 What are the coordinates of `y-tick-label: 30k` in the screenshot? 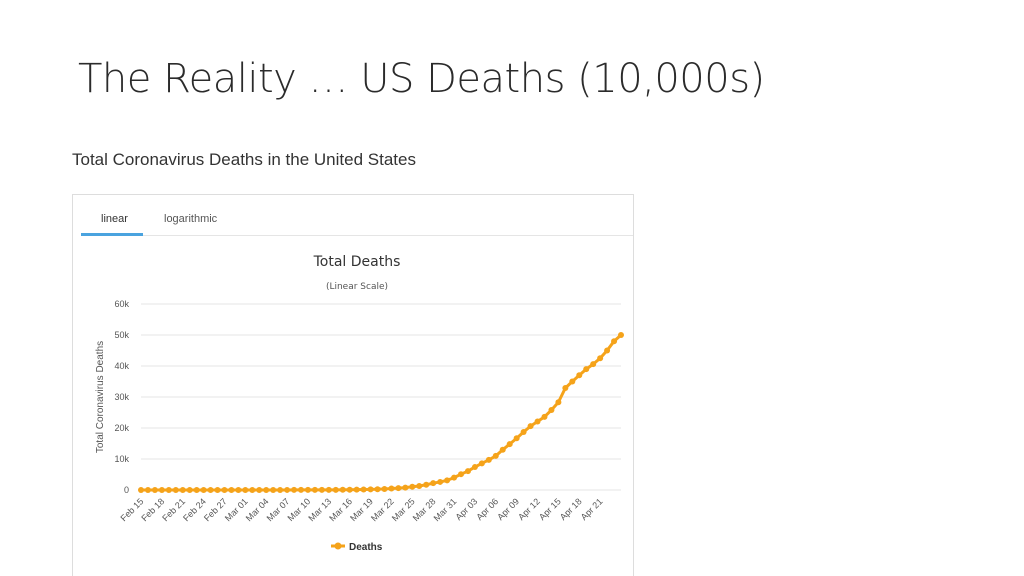 It's located at (121, 397).